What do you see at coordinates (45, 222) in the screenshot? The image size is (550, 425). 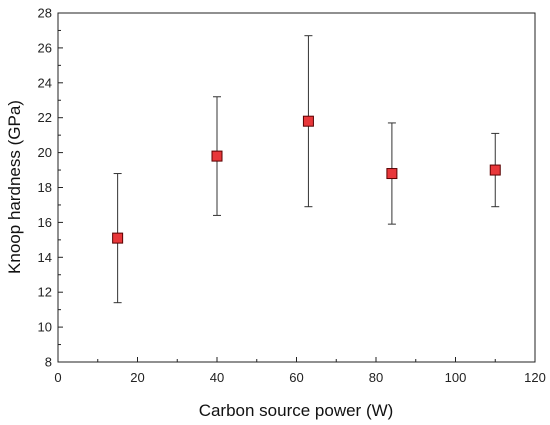 I see `y-tick-label: 16` at bounding box center [45, 222].